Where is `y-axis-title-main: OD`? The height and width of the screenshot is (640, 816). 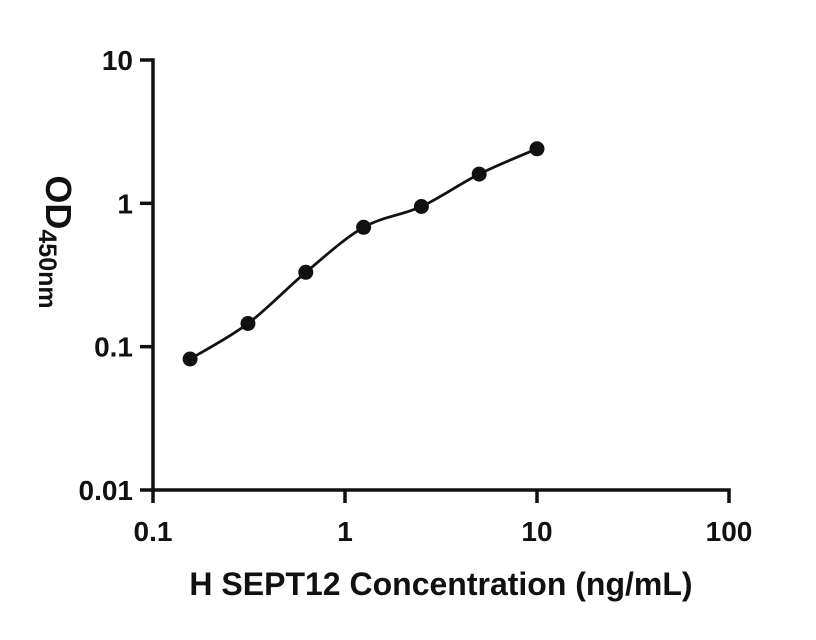 y-axis-title-main: OD is located at coordinates (58, 202).